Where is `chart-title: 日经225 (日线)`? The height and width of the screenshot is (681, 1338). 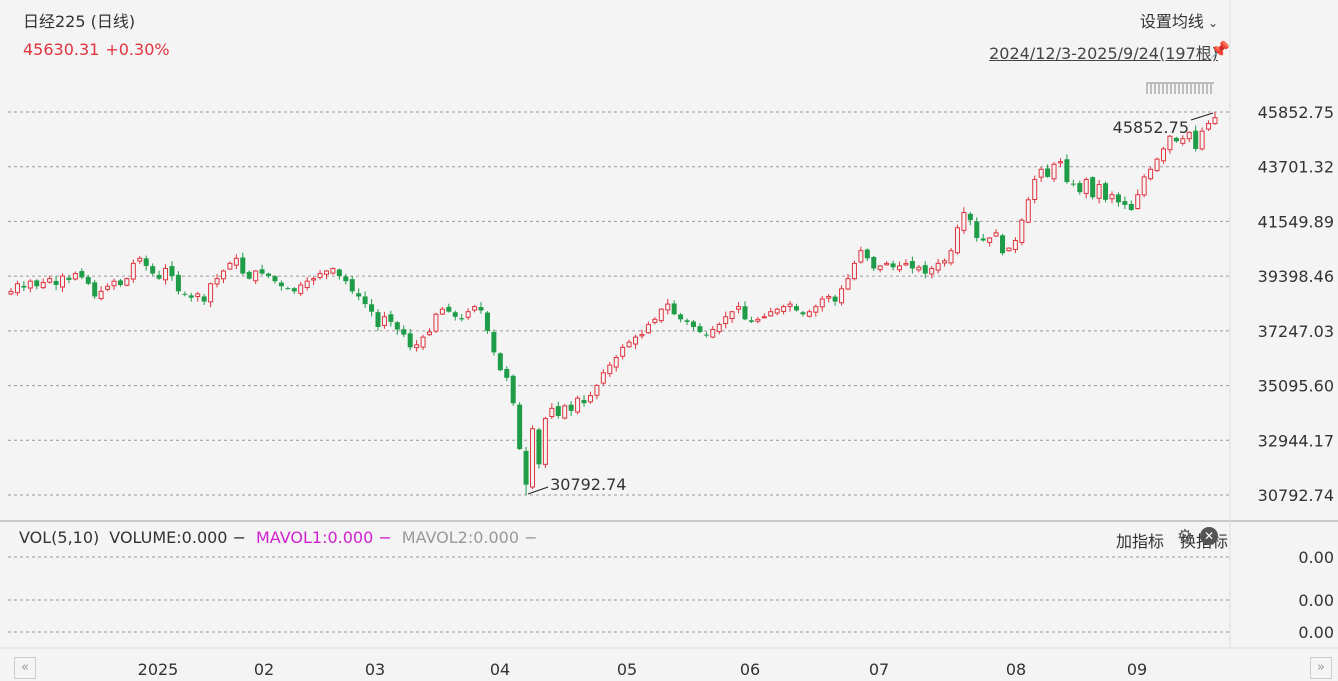 chart-title: 日经225 (日线) is located at coordinates (79, 21).